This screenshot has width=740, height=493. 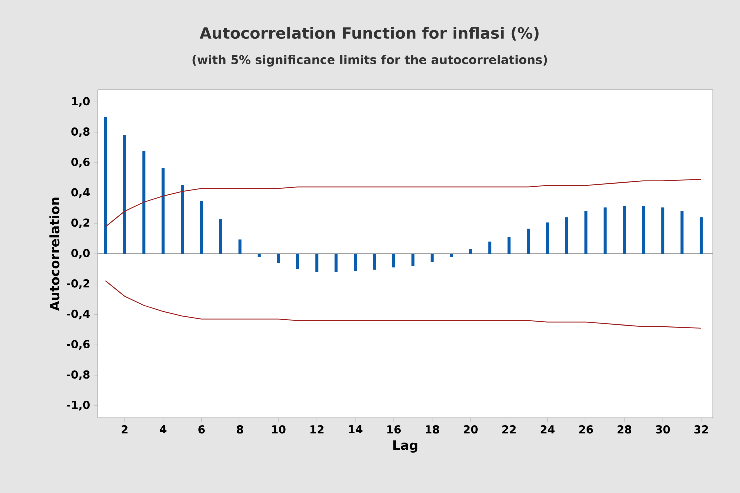 I want to click on x-tick-label: 16, so click(x=395, y=430).